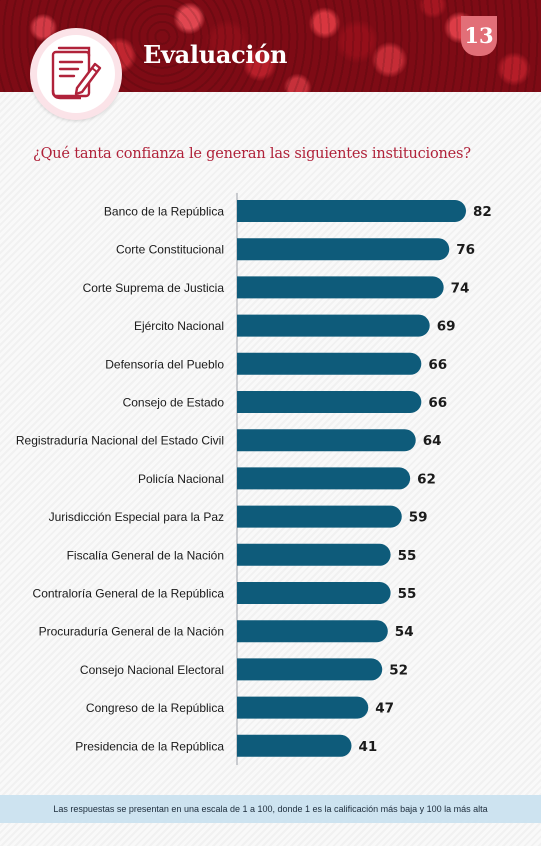  Describe the element at coordinates (460, 288) in the screenshot. I see `value-label-2: 74` at that location.